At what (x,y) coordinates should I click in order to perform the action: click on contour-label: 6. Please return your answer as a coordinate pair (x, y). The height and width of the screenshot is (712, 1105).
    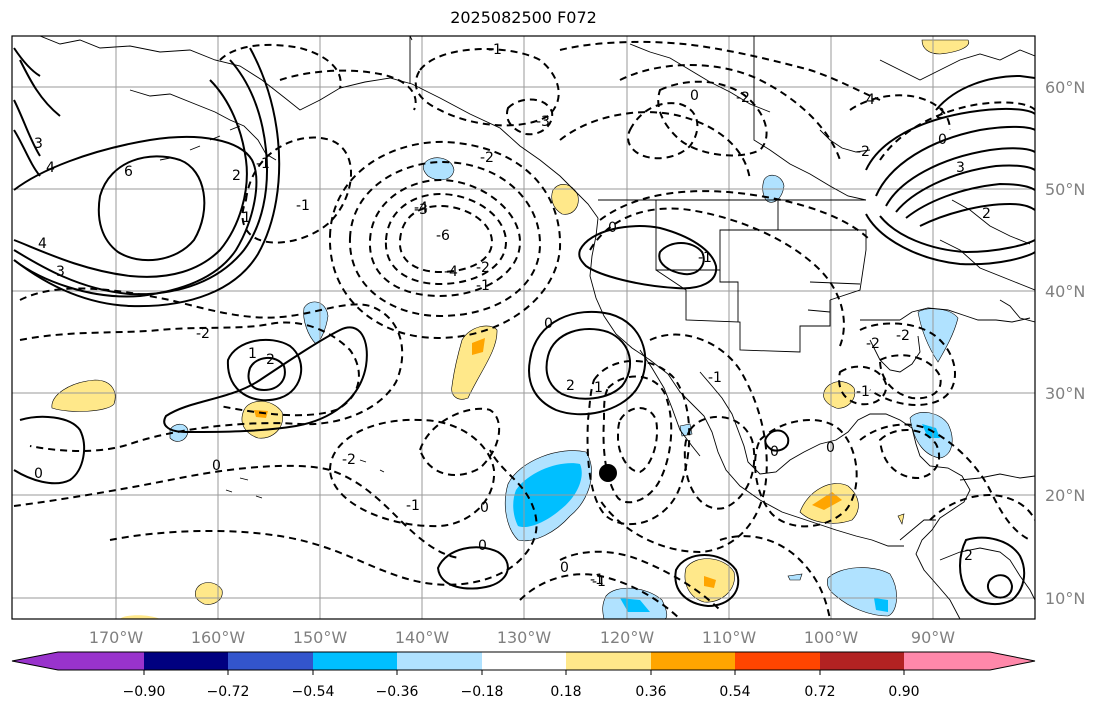
    Looking at the image, I should click on (128, 172).